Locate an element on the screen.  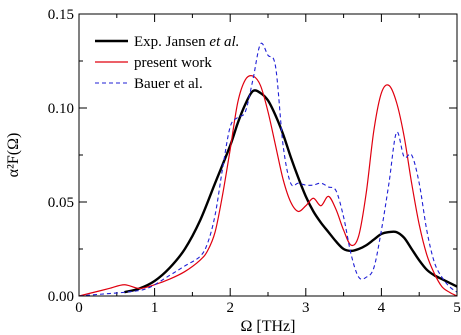
legend-item-exp-jansen: Exp. Jansen et al. is located at coordinates (167, 42).